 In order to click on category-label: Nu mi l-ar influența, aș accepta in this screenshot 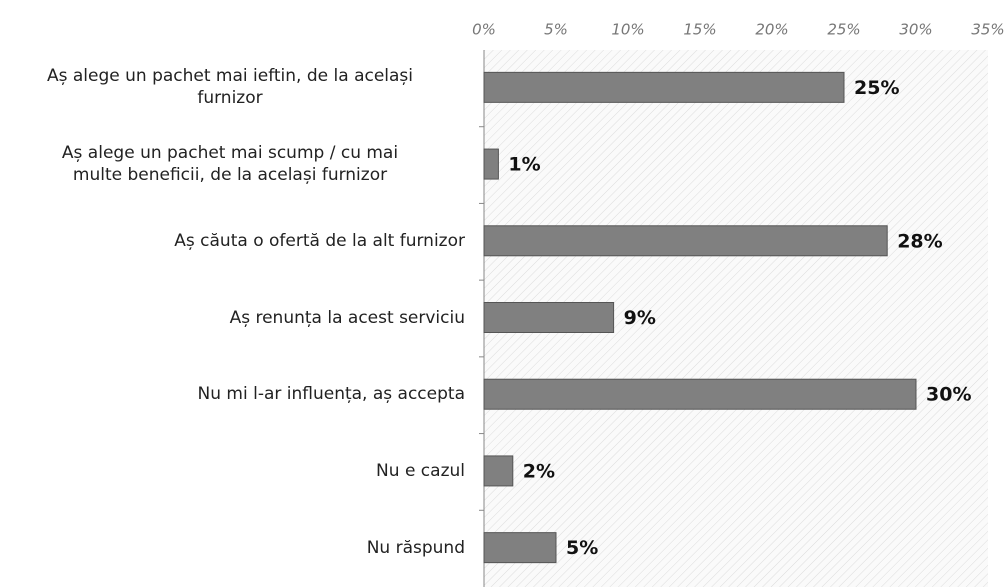, I will do `click(331, 394)`.